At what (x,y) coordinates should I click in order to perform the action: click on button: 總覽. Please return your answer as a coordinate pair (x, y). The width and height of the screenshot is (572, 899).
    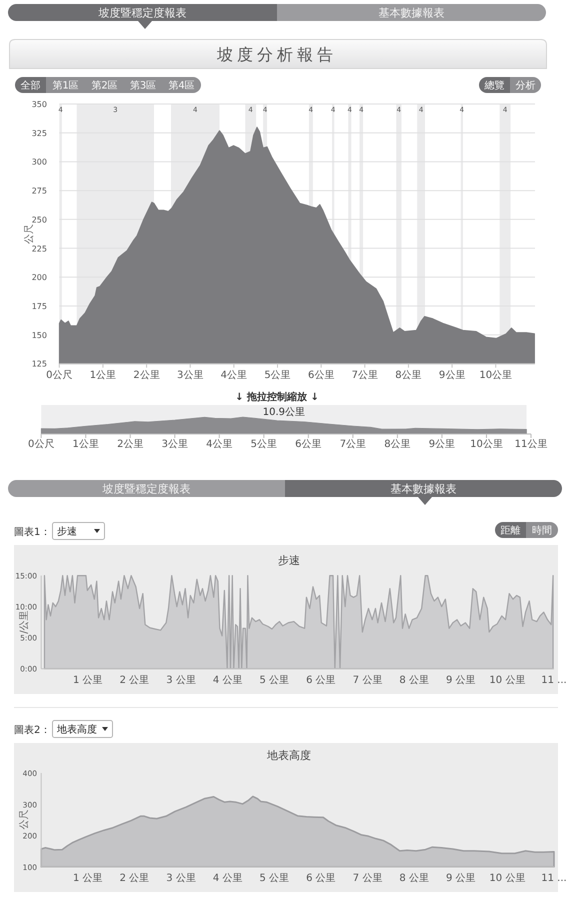
    Looking at the image, I should click on (494, 85).